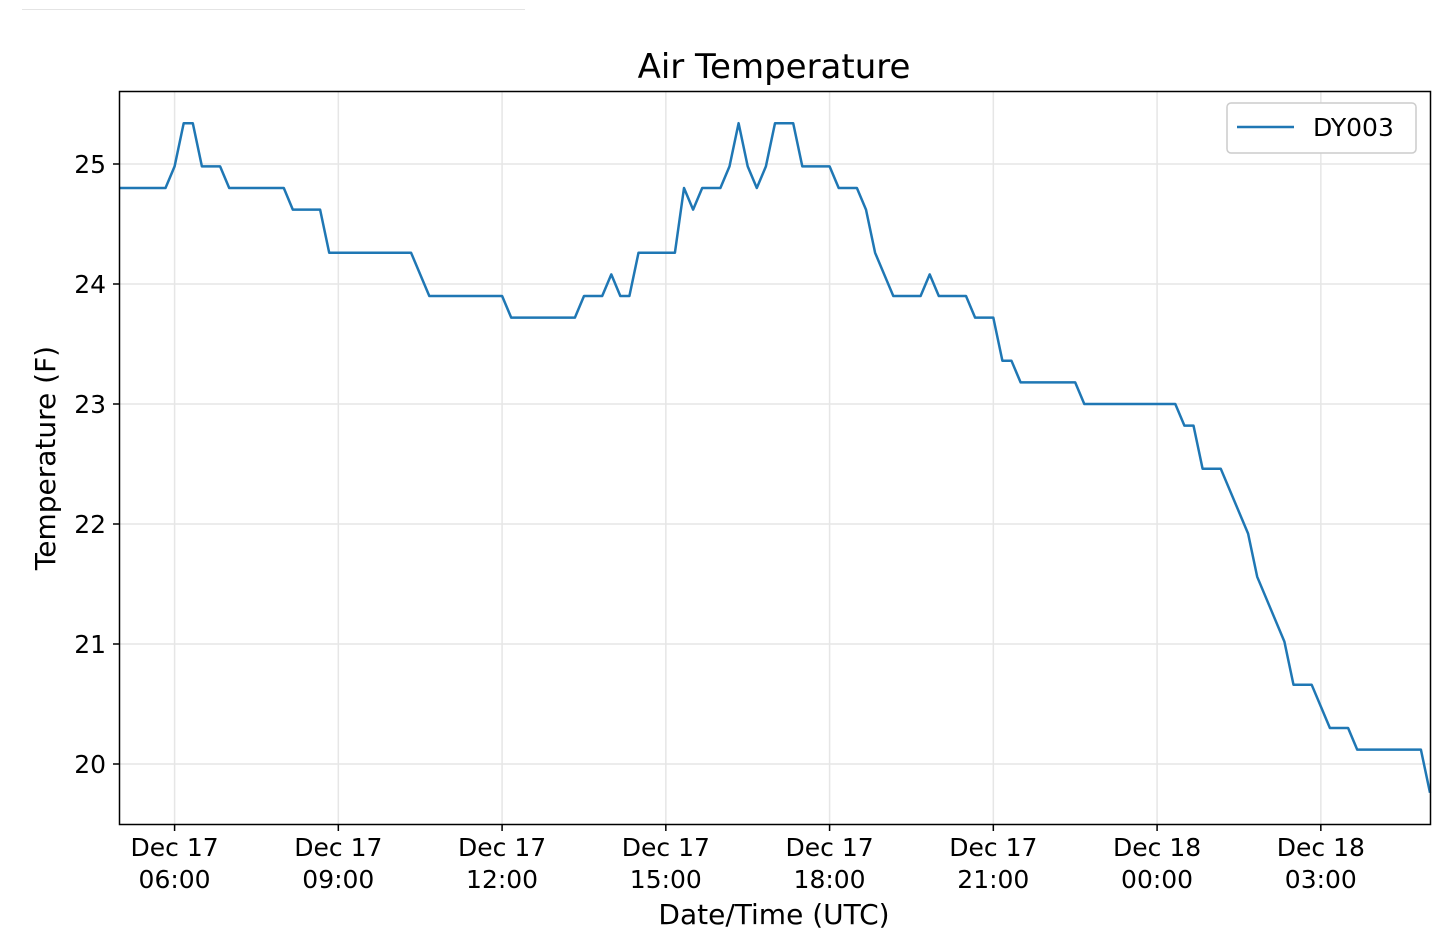 This screenshot has width=1439, height=945. Describe the element at coordinates (90, 404) in the screenshot. I see `y-tick-label: 23` at that location.